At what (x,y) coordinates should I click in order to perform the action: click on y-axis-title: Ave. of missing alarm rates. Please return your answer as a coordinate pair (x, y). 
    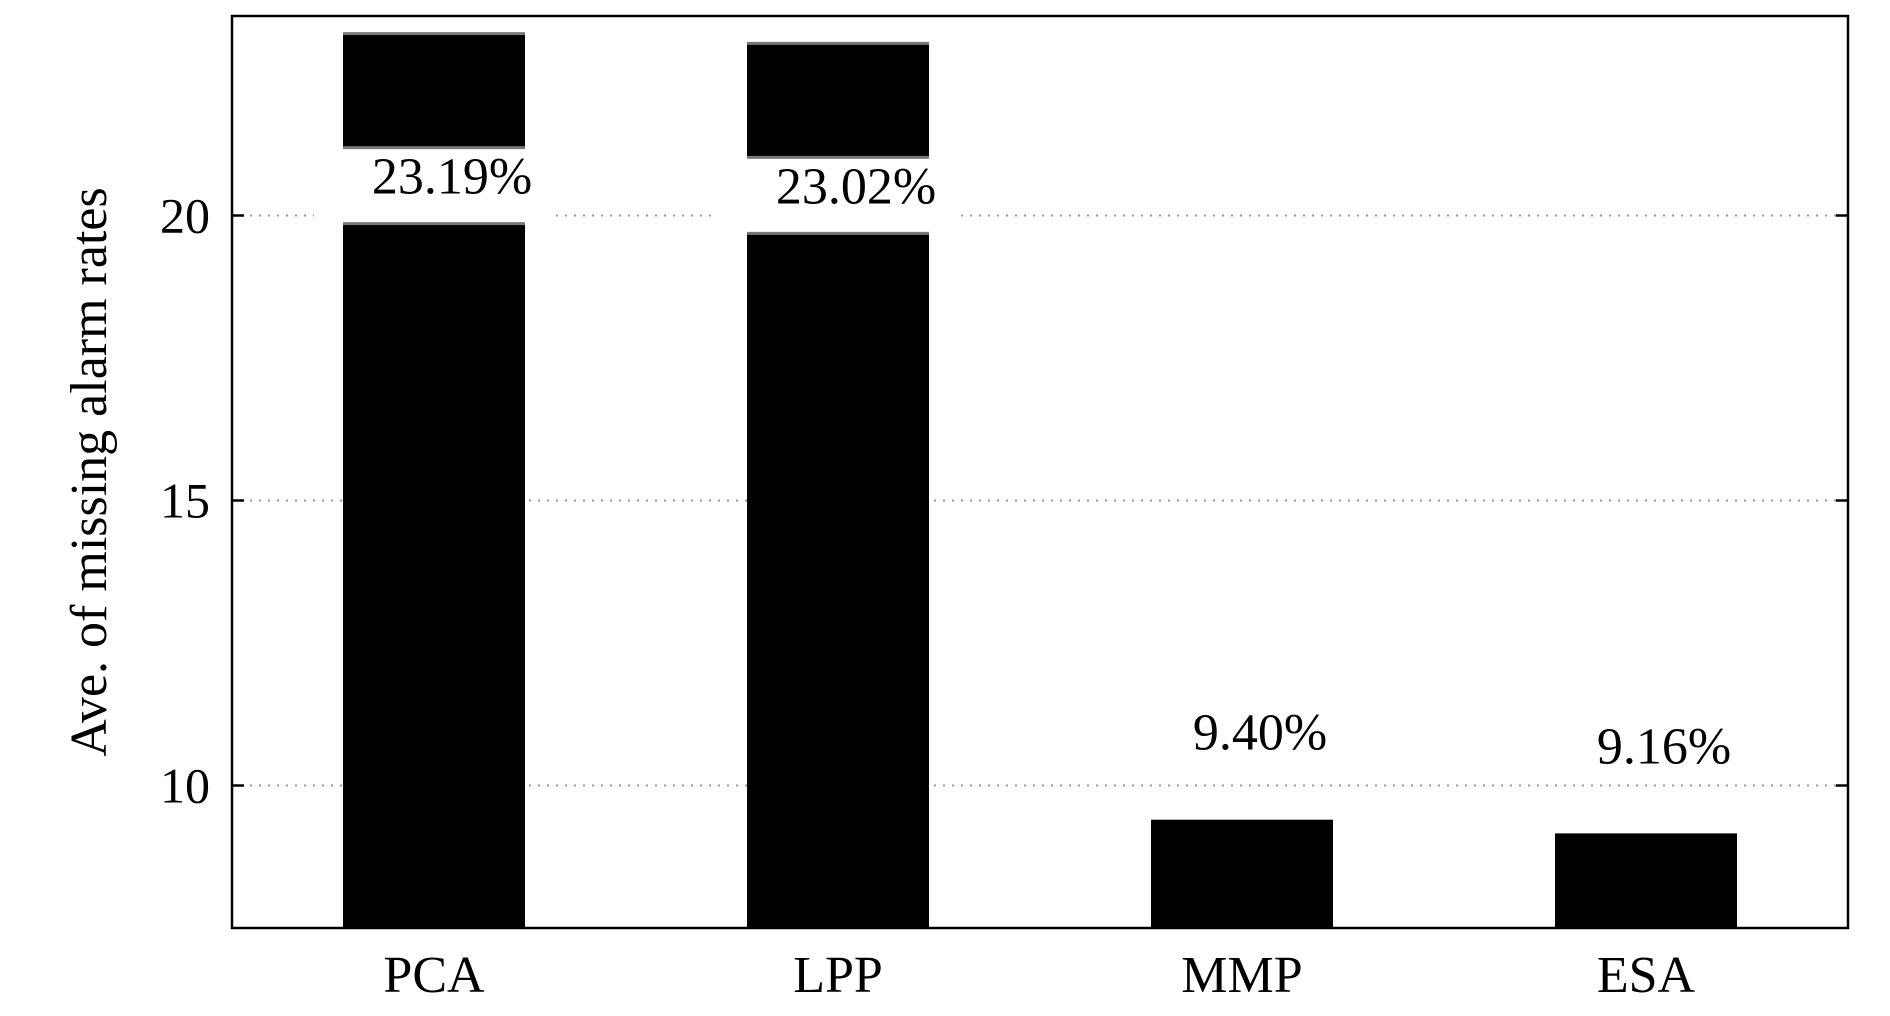
    Looking at the image, I should click on (89, 471).